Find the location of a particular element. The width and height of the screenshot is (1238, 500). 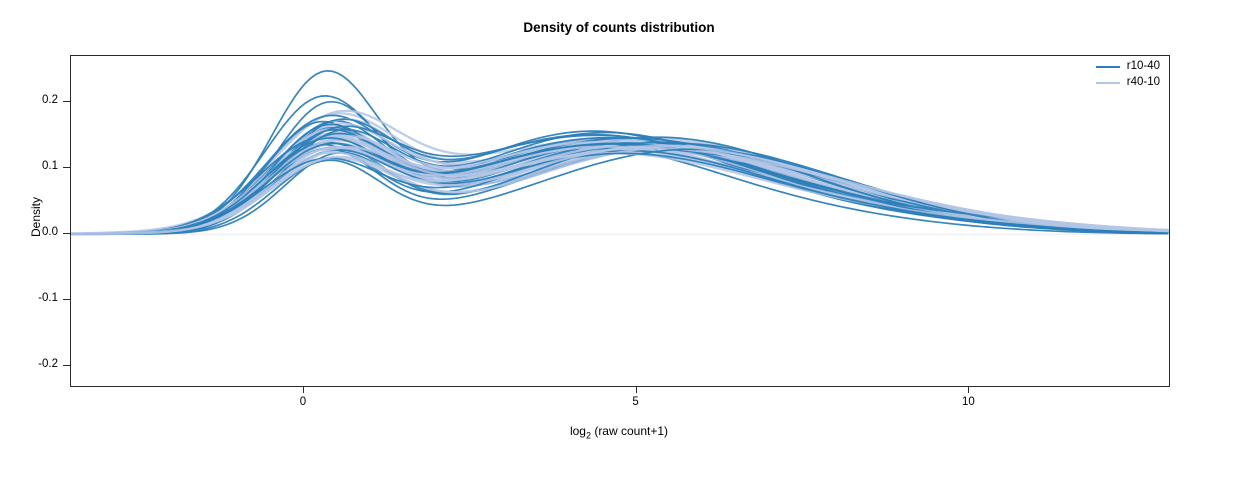

chart-title: Density of counts distribution is located at coordinates (619, 27).